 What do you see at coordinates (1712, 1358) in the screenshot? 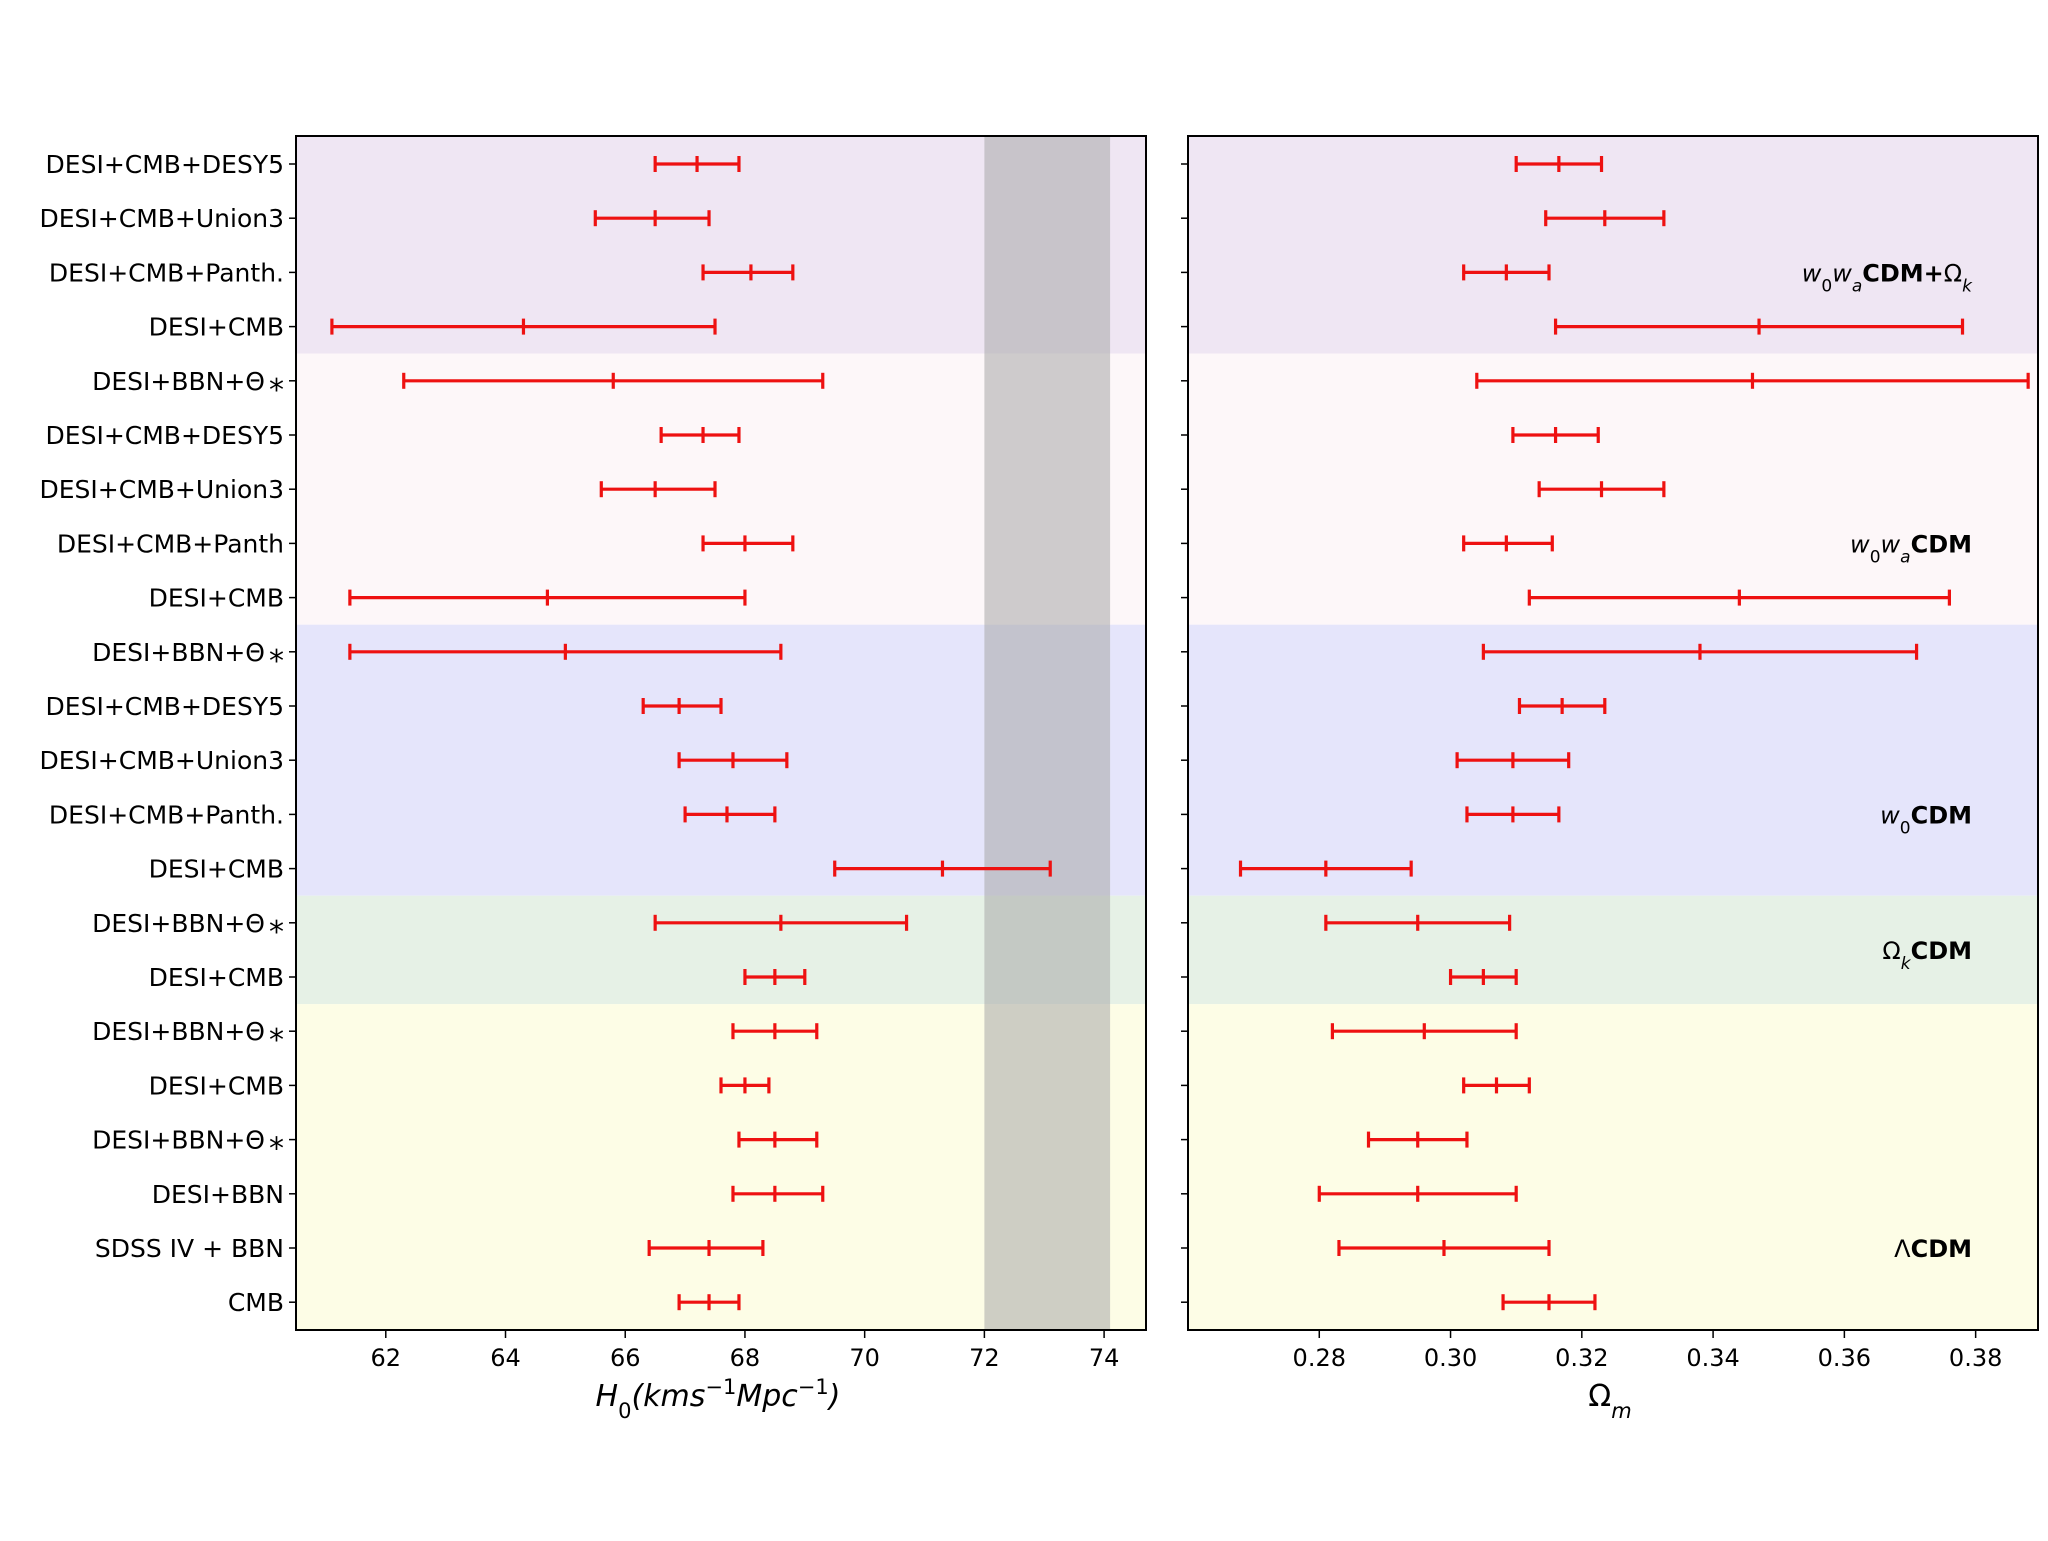
I see `x-tick-label: 0.34` at bounding box center [1712, 1358].